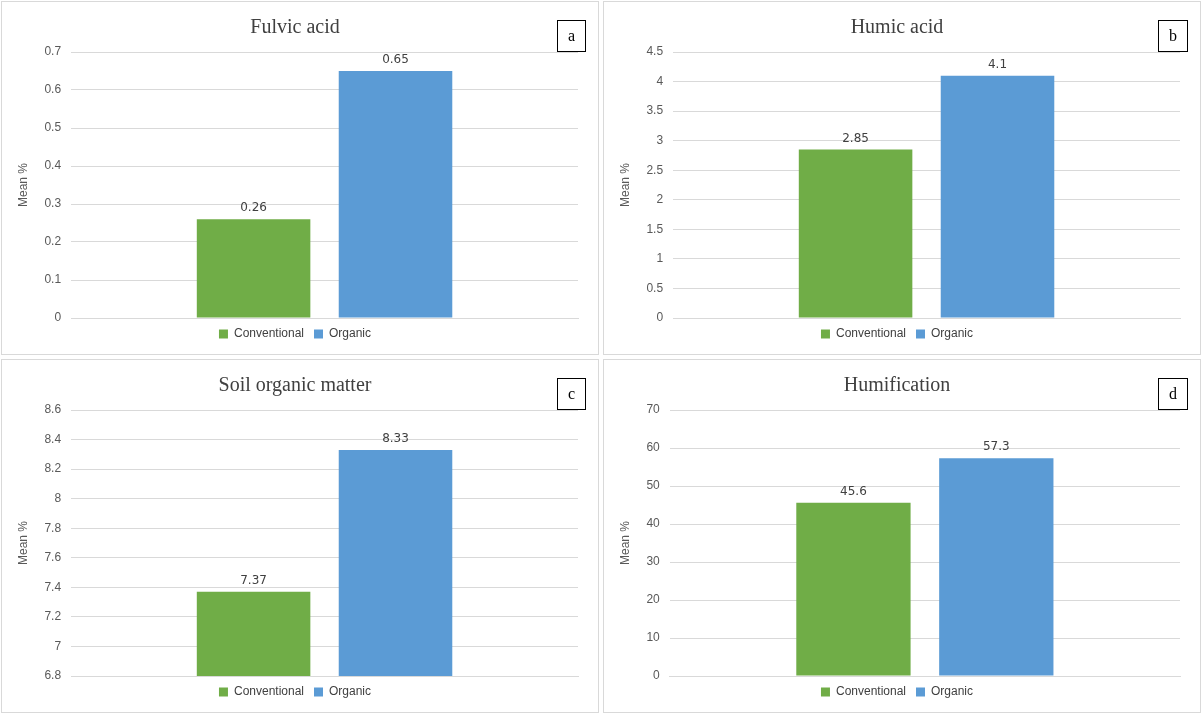  What do you see at coordinates (53, 241) in the screenshot?
I see `y-tick-label: 0.2` at bounding box center [53, 241].